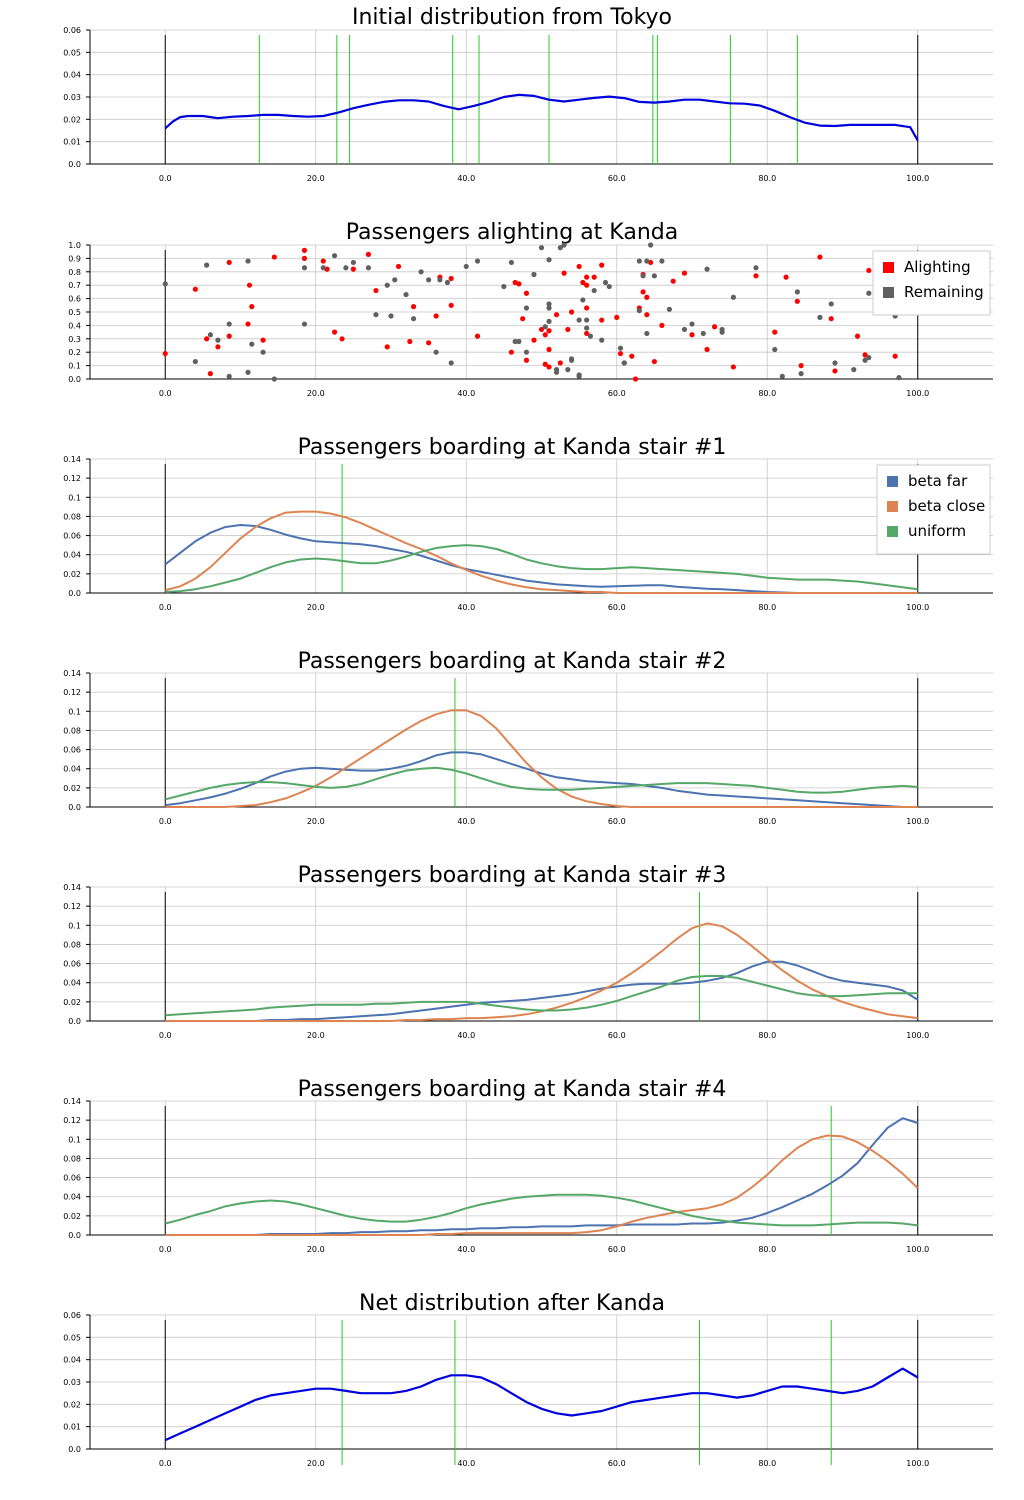 The image size is (1024, 1500). What do you see at coordinates (74, 258) in the screenshot?
I see `y-tick-label: 0.9` at bounding box center [74, 258].